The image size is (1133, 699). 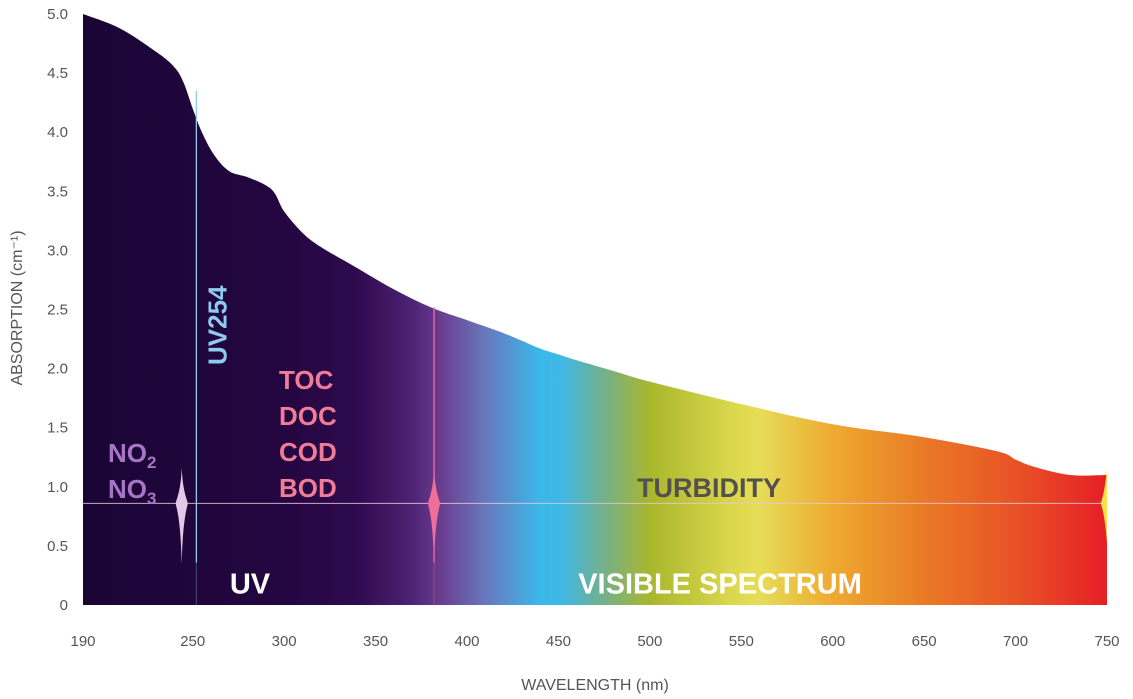 I want to click on y-tick-label: 0.5, so click(x=57, y=546).